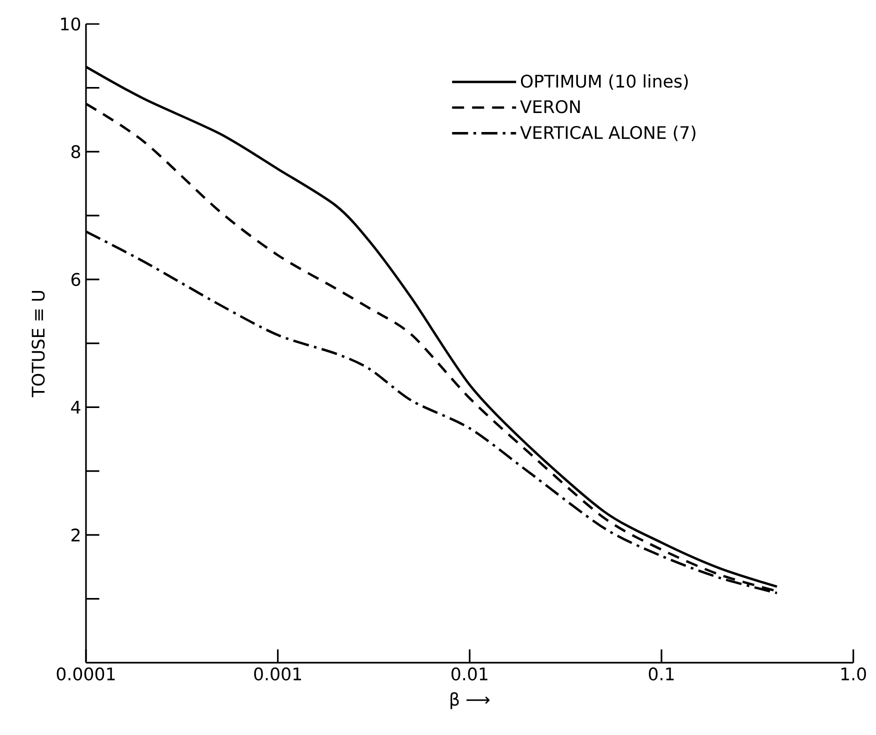 The image size is (876, 735). I want to click on y-tick-label: 10, so click(70, 24).